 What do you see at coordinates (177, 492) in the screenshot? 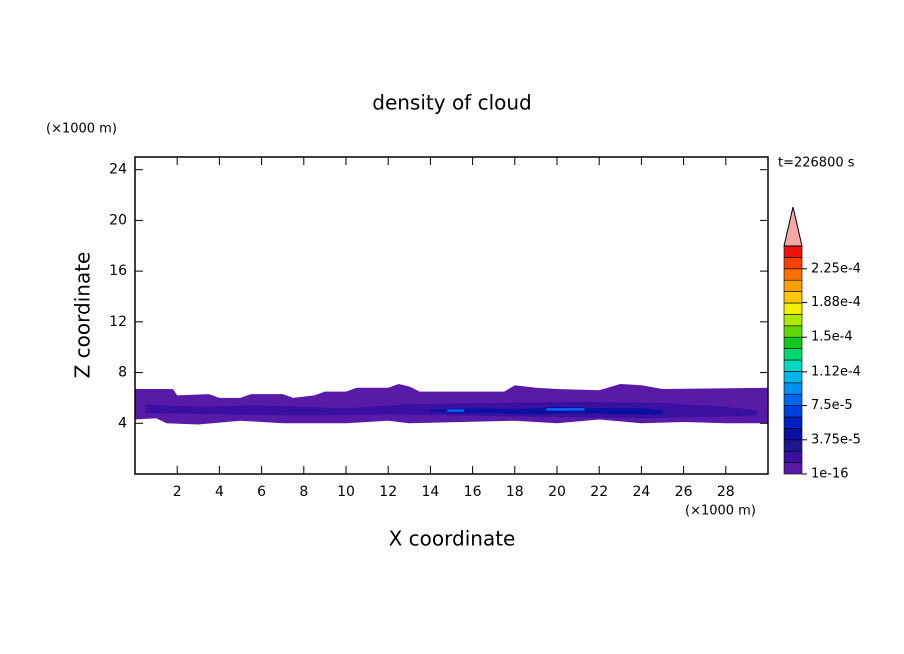
I see `x-tick-label: 2` at bounding box center [177, 492].